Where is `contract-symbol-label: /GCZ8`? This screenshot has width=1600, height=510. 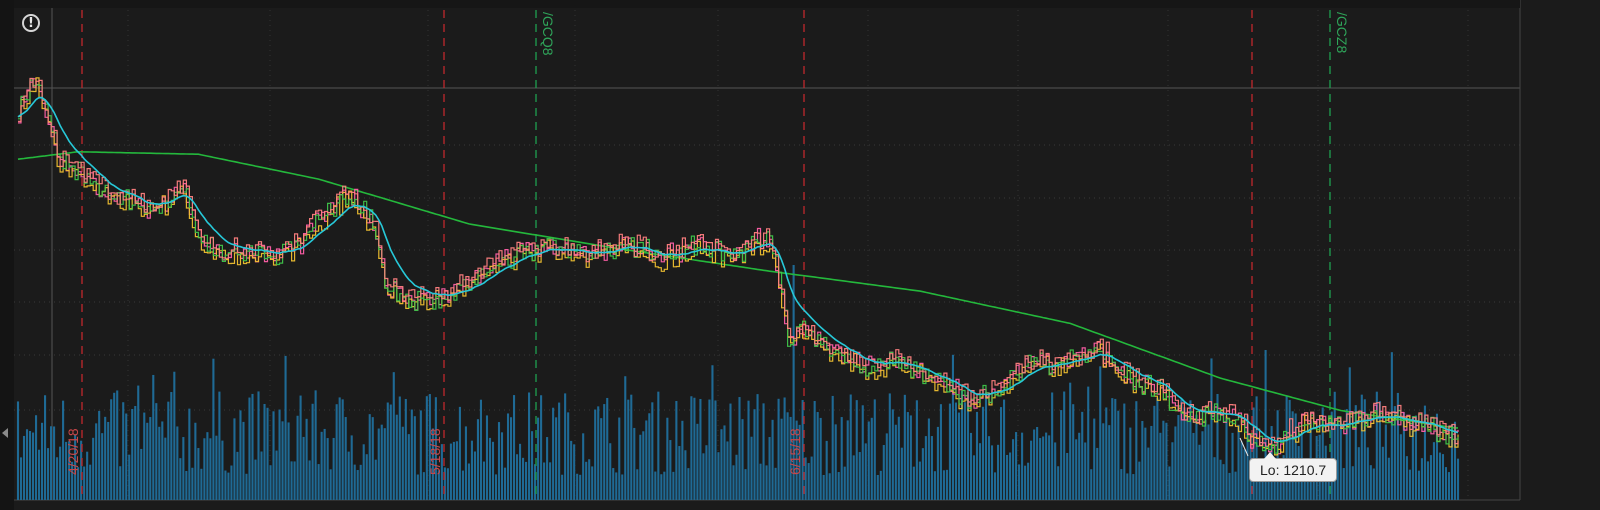 contract-symbol-label: /GCZ8 is located at coordinates (1342, 32).